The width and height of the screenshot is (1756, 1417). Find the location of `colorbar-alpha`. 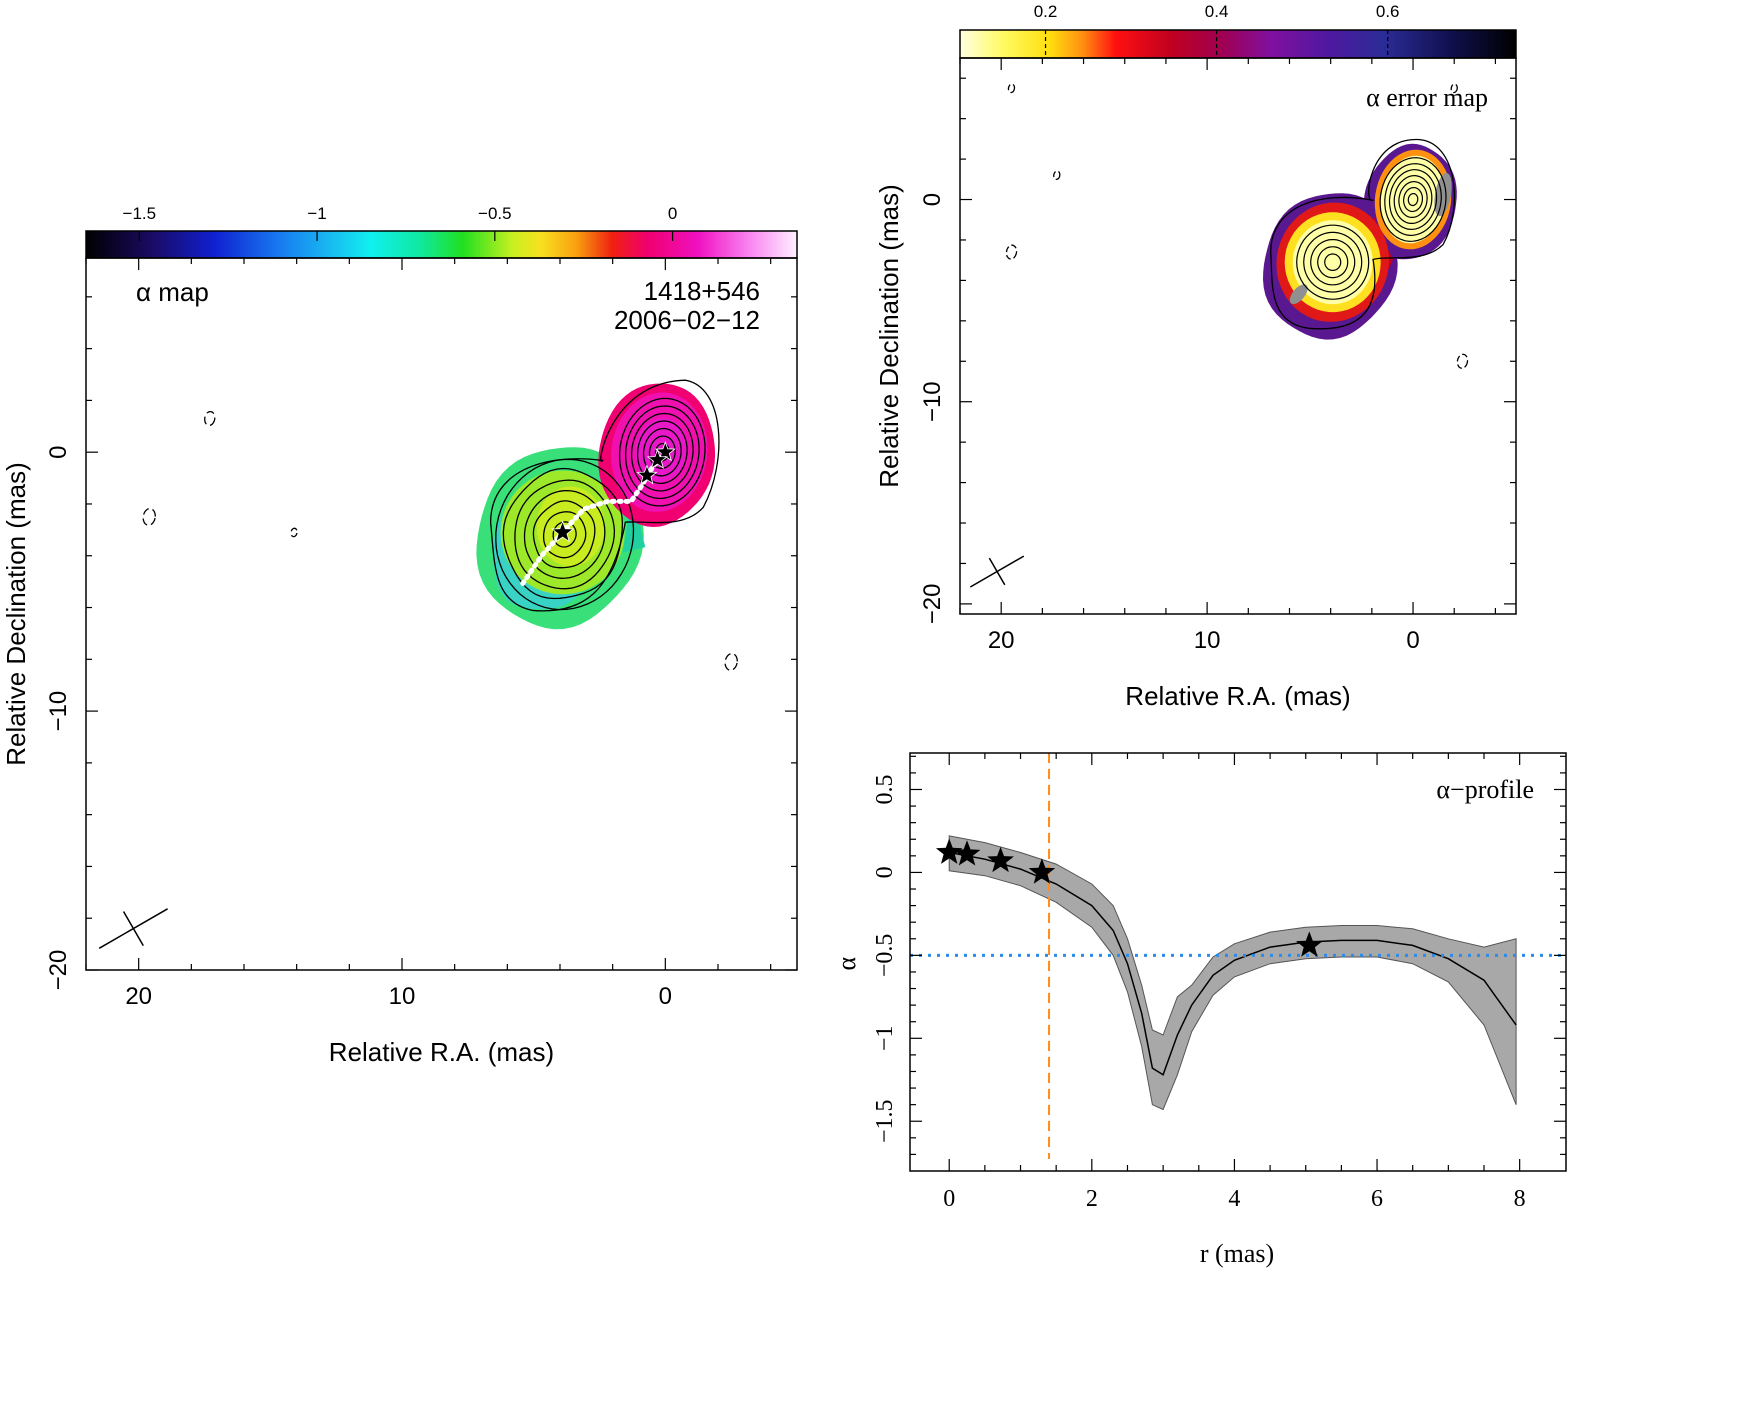

colorbar-alpha is located at coordinates (441, 244).